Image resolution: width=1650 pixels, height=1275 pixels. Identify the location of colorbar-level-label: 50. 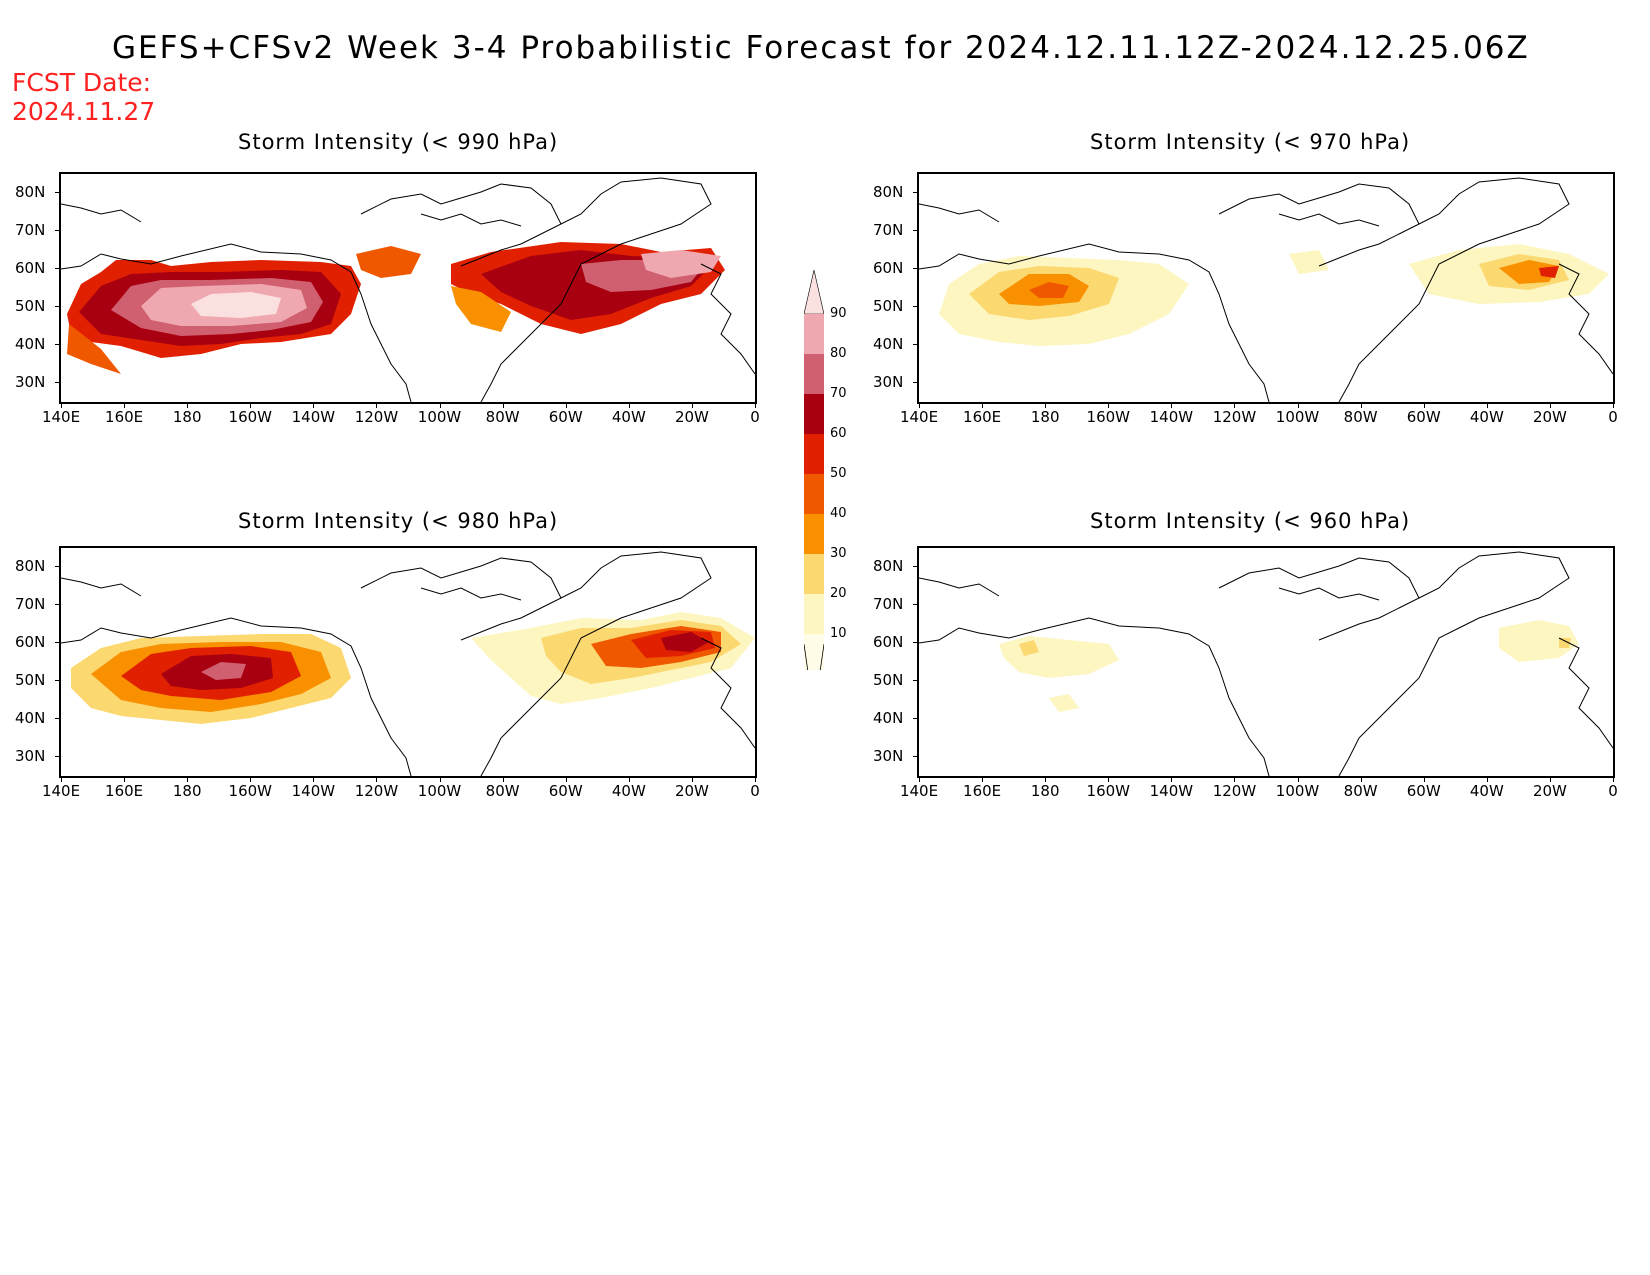
(838, 473).